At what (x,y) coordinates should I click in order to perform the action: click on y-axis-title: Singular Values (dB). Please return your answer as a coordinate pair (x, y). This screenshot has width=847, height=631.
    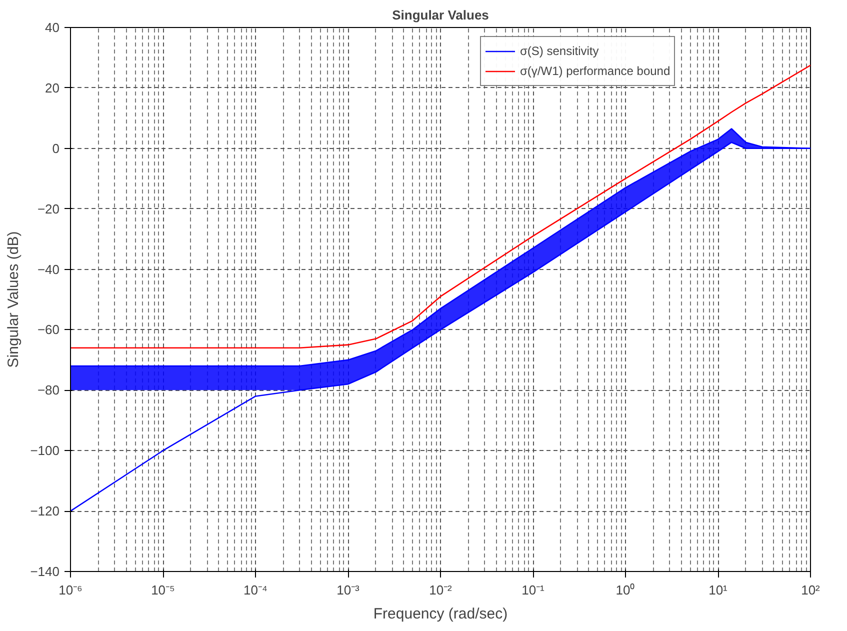
    Looking at the image, I should click on (13, 299).